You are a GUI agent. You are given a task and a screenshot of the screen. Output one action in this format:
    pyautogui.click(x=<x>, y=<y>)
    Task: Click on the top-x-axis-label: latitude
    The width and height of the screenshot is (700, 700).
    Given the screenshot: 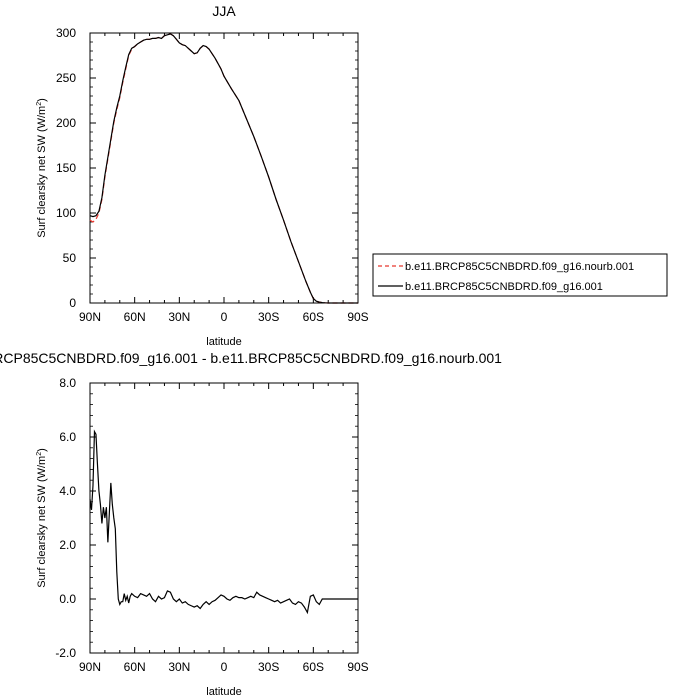 What is the action you would take?
    pyautogui.click(x=223, y=342)
    